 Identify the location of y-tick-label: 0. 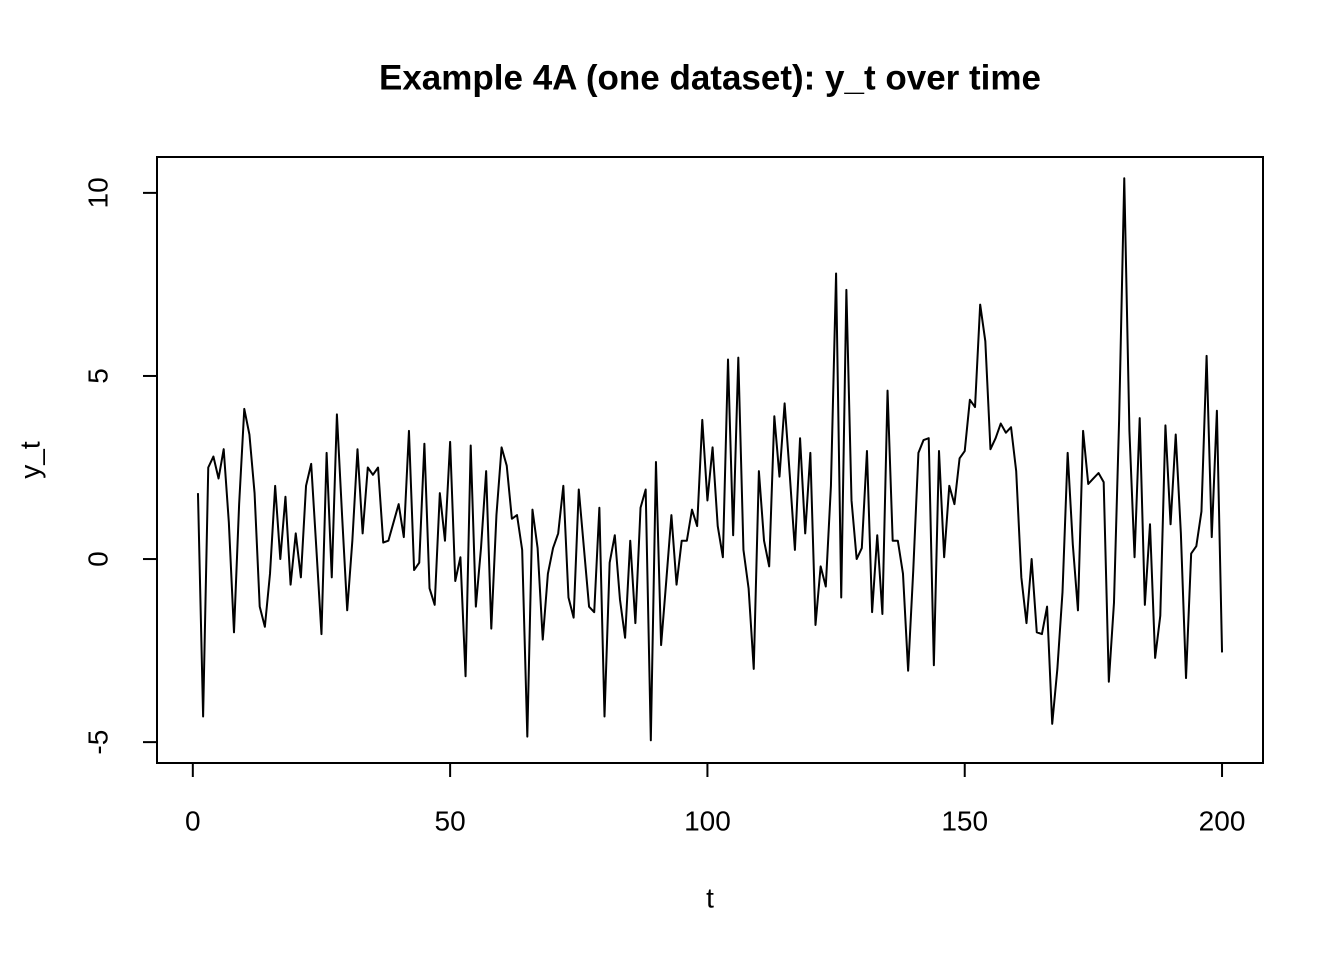
(97, 559).